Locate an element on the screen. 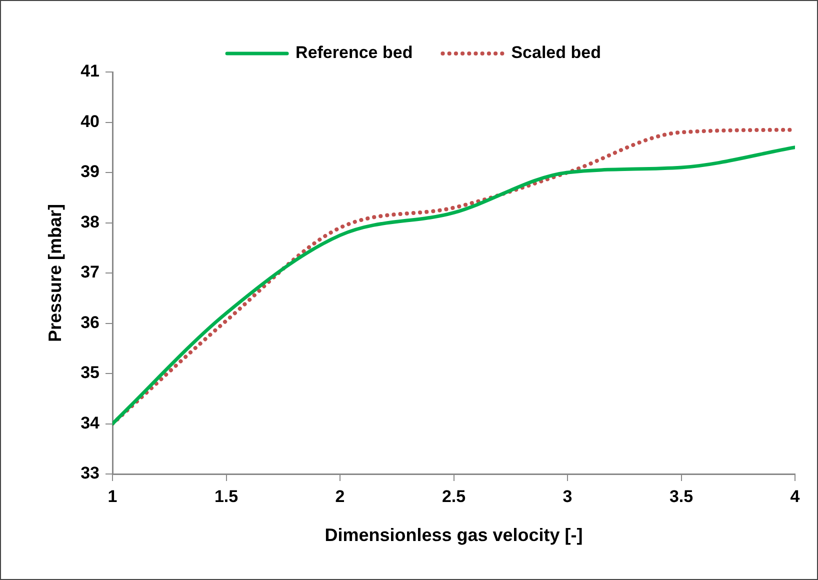 The width and height of the screenshot is (818, 580). y-tick-label: 35 is located at coordinates (90, 372).